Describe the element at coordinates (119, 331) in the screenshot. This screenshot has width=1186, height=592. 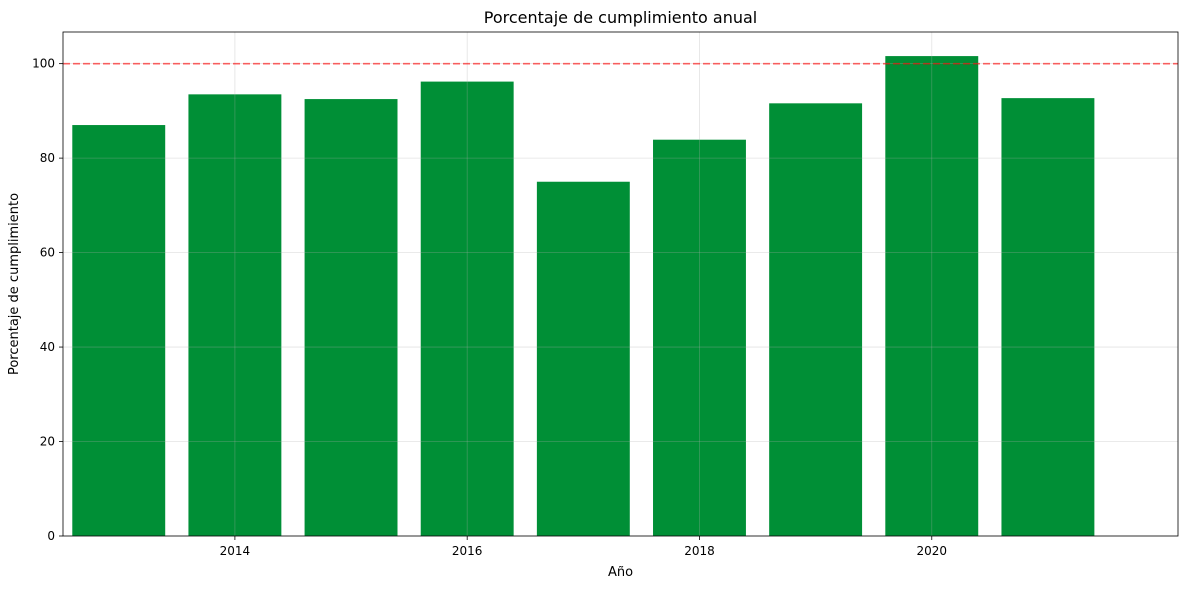
I see `bar-2013` at that location.